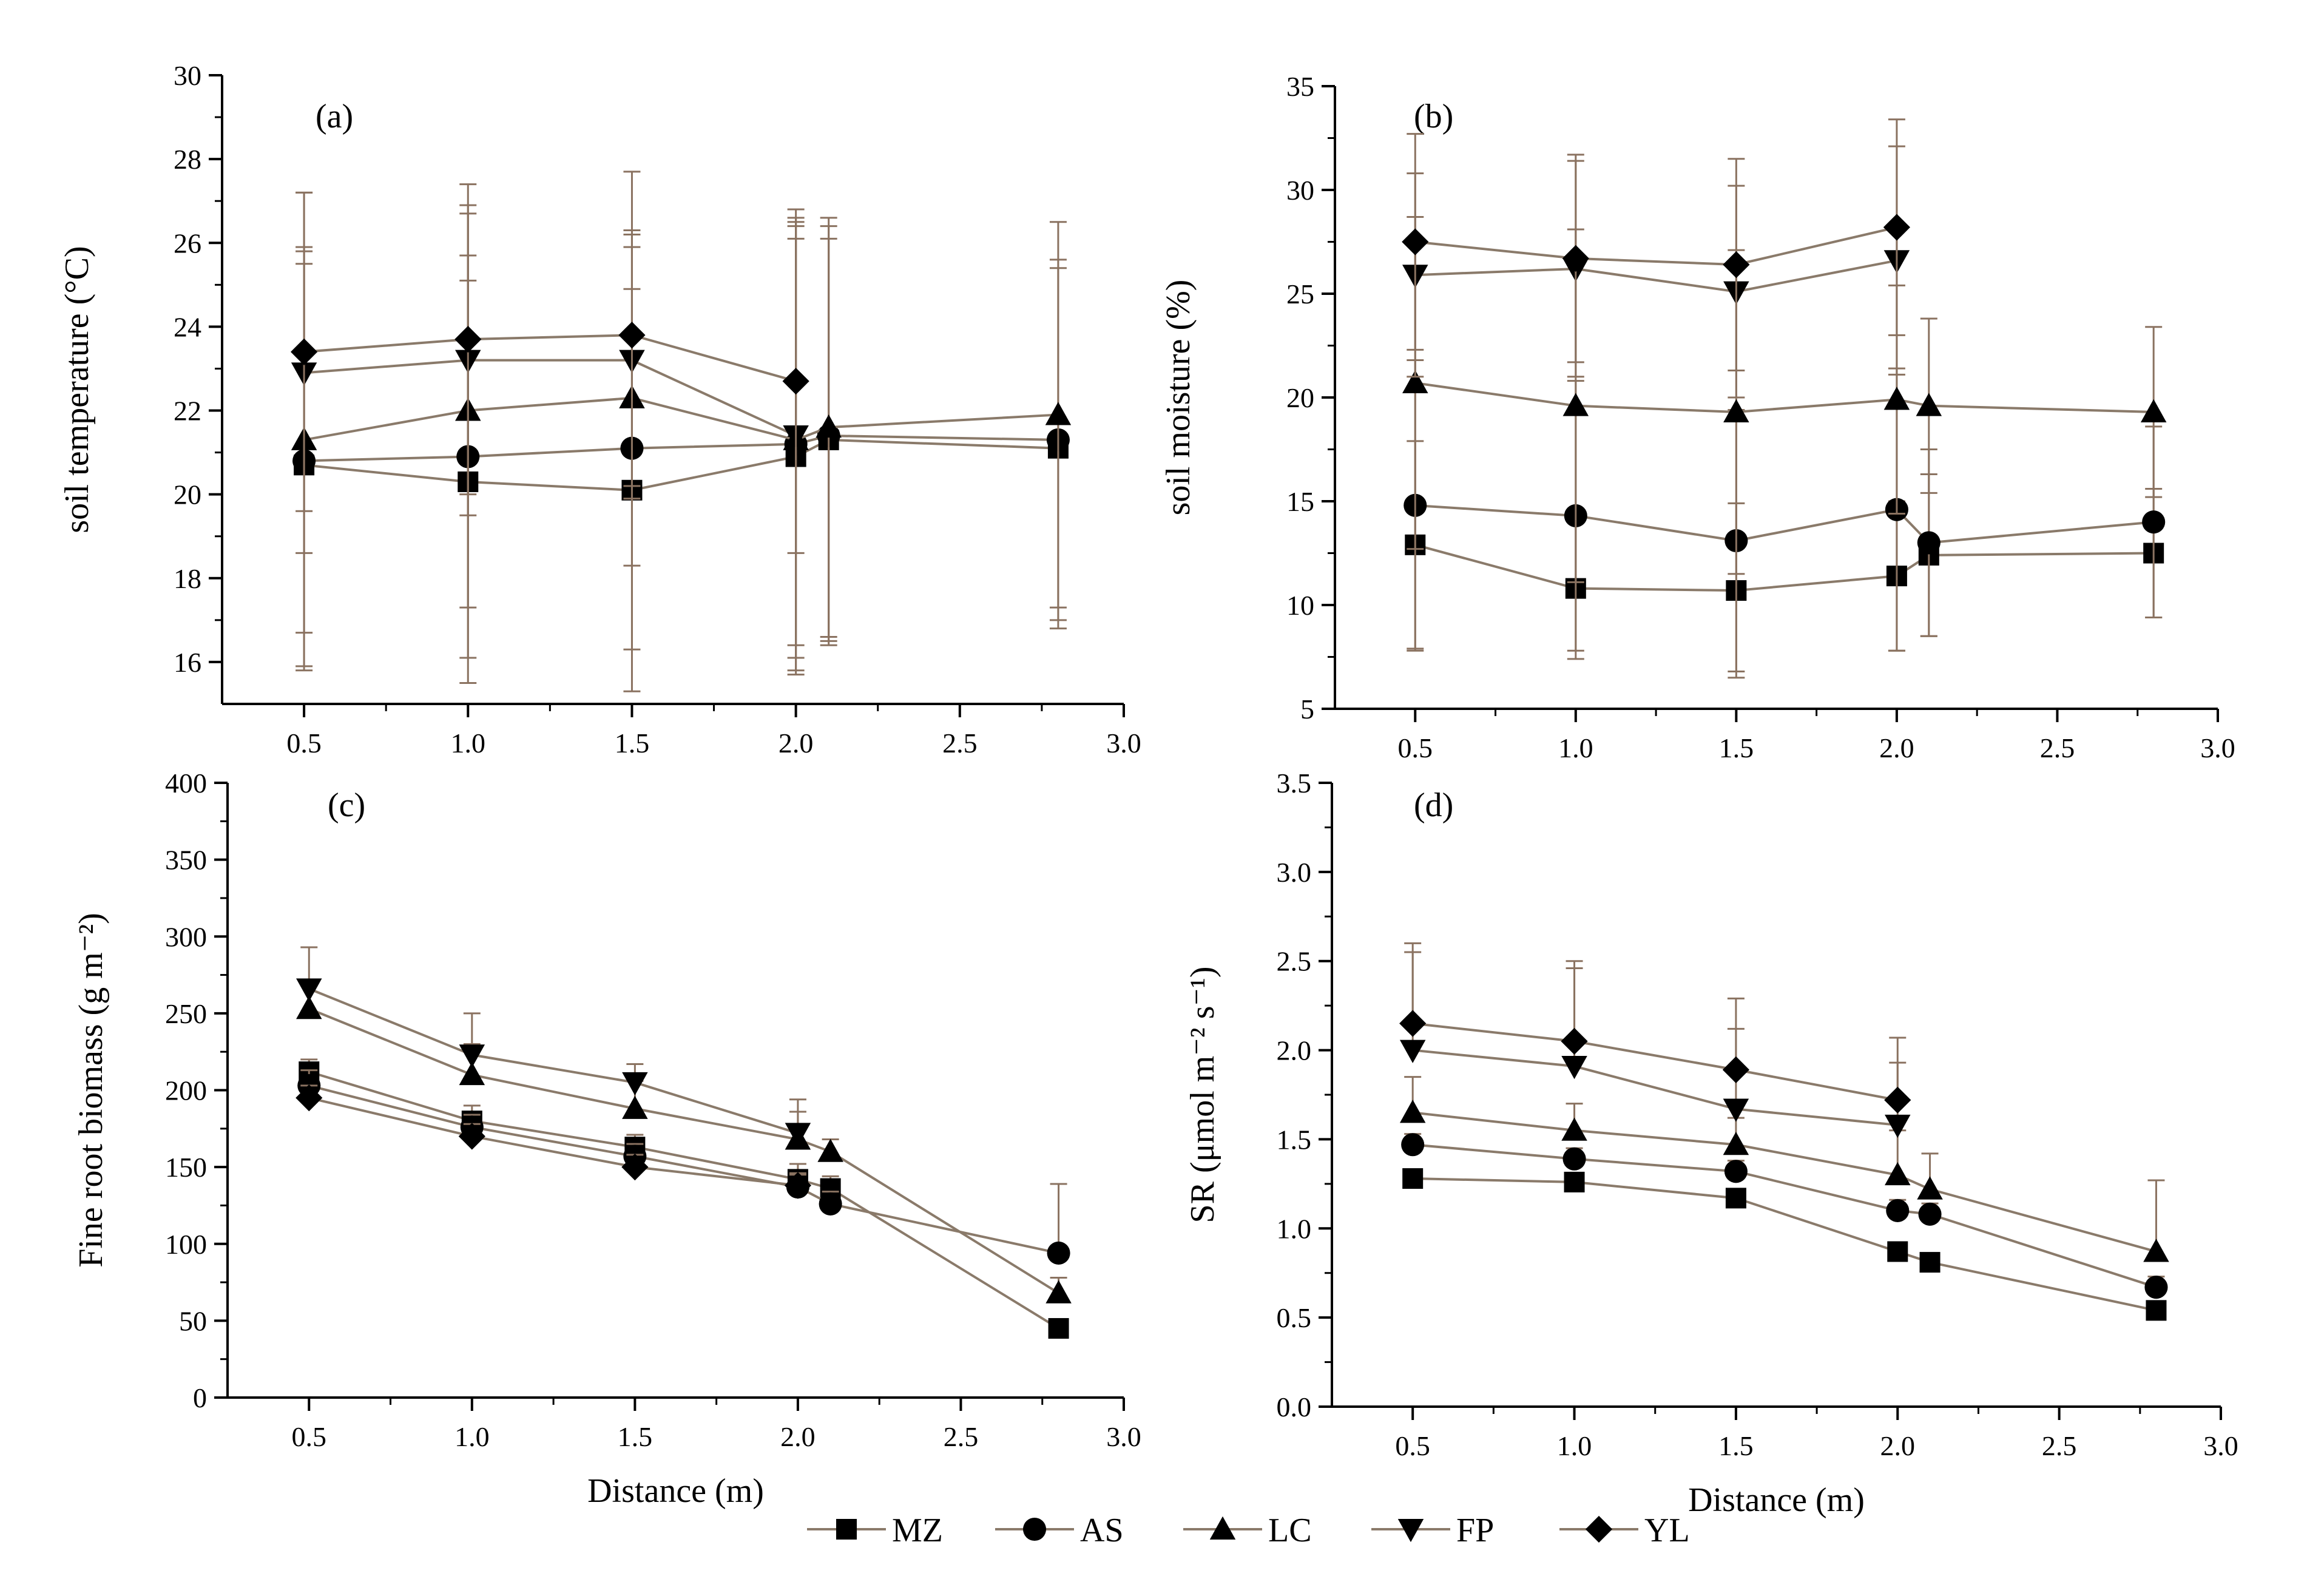 This screenshot has width=2324, height=1579. I want to click on y-tick-label: 28, so click(187, 160).